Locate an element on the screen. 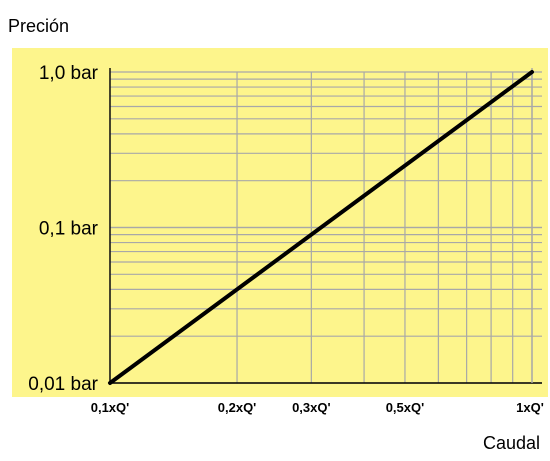 Image resolution: width=550 pixels, height=461 pixels. x-tick-labels: 0,1xQ' 0,2xQ' 0,3xQ' 0,5xQ' 1xQ' is located at coordinates (317, 407).